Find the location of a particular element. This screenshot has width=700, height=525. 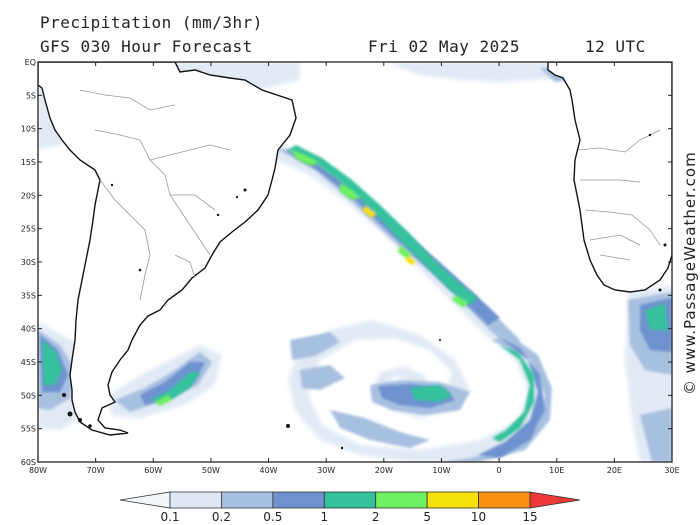

longitude-label: 10W is located at coordinates (441, 470).